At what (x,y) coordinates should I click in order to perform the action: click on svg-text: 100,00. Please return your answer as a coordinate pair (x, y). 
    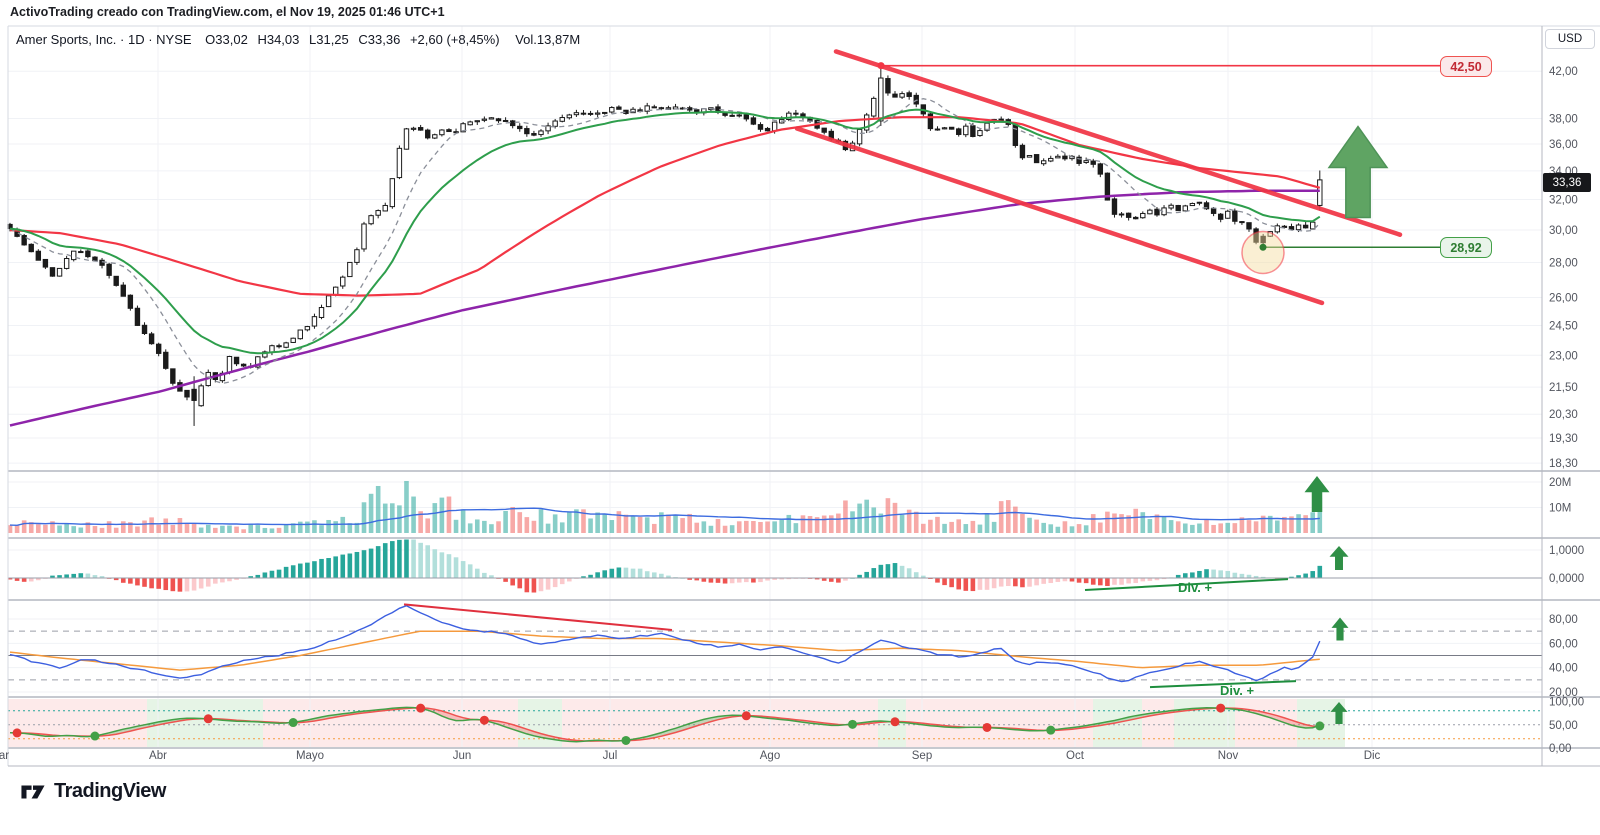
    Looking at the image, I should click on (1566, 703).